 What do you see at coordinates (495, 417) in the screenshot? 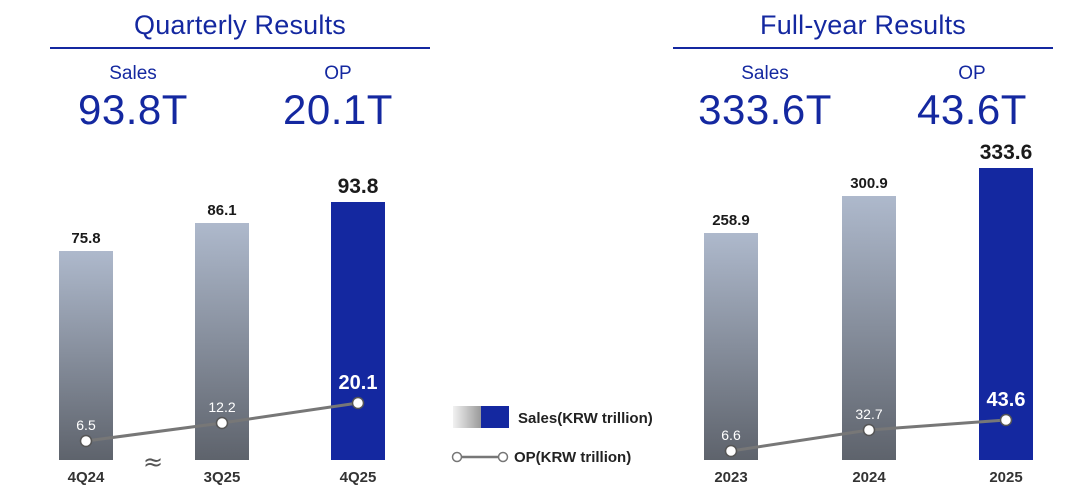
I see `legend-sales-swatch-blue` at bounding box center [495, 417].